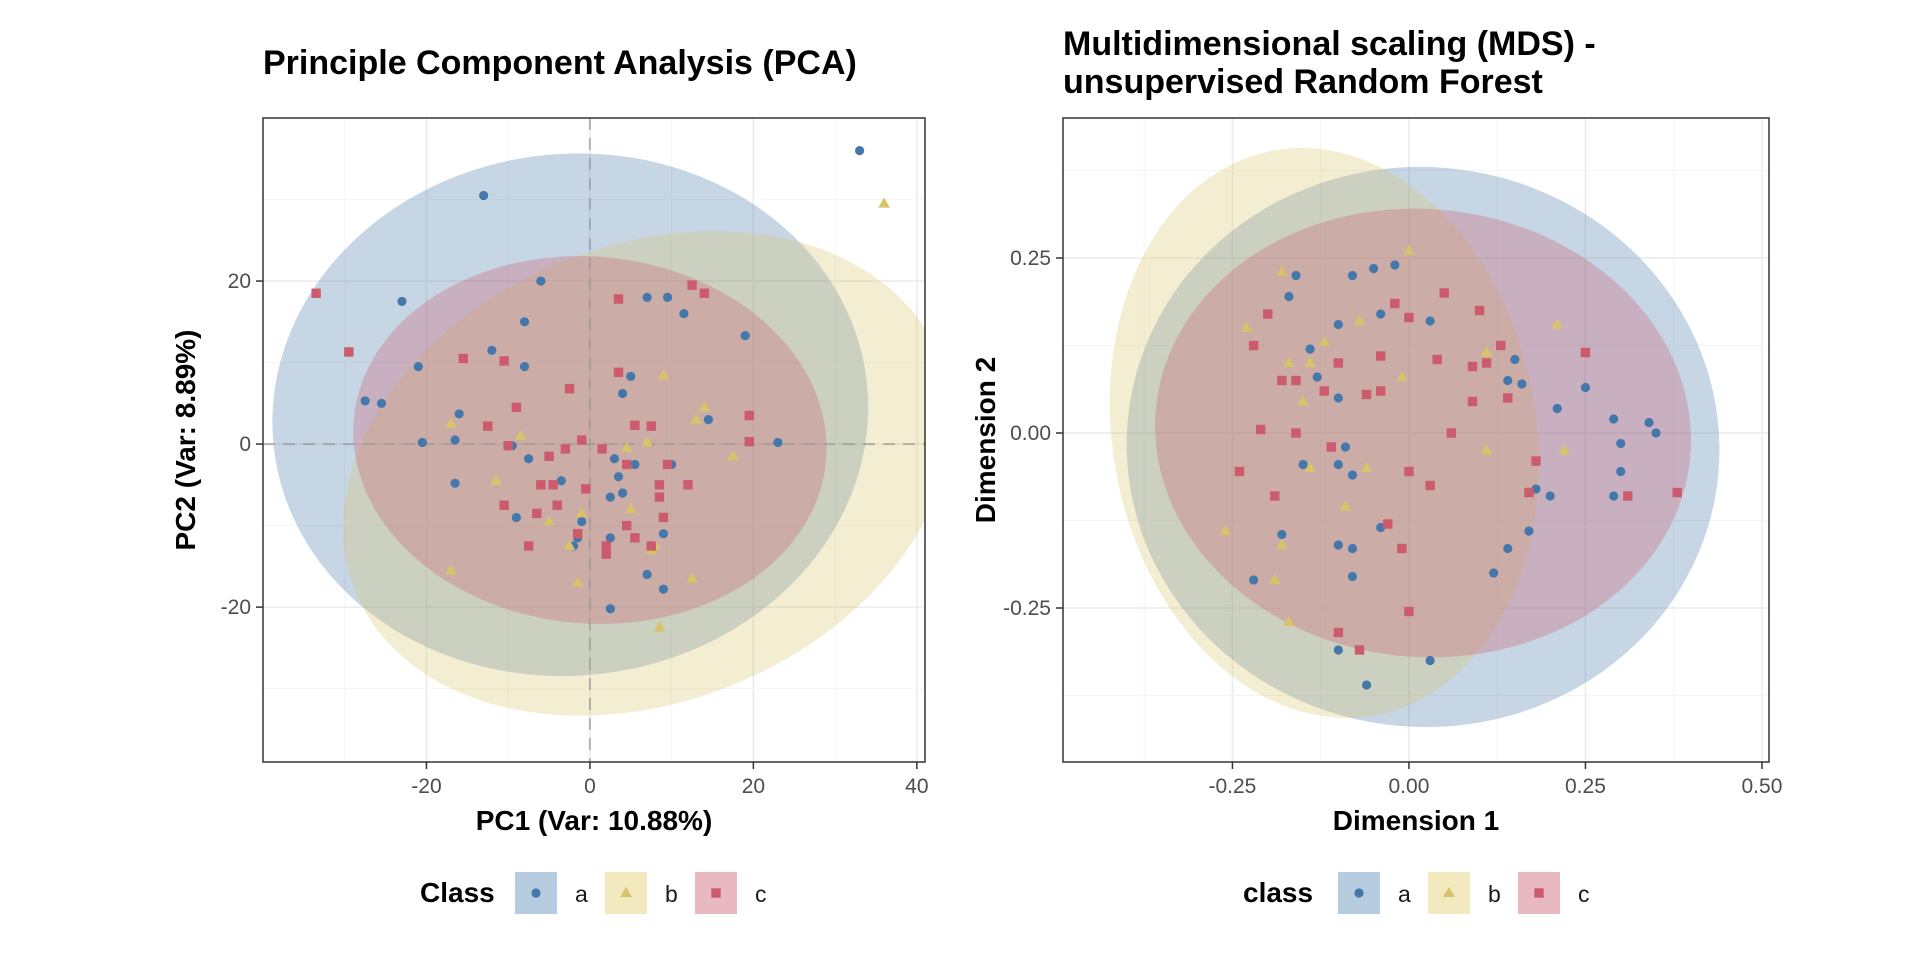 This screenshot has height=965, width=1920. I want to click on x-tick-label: 0, so click(590, 786).